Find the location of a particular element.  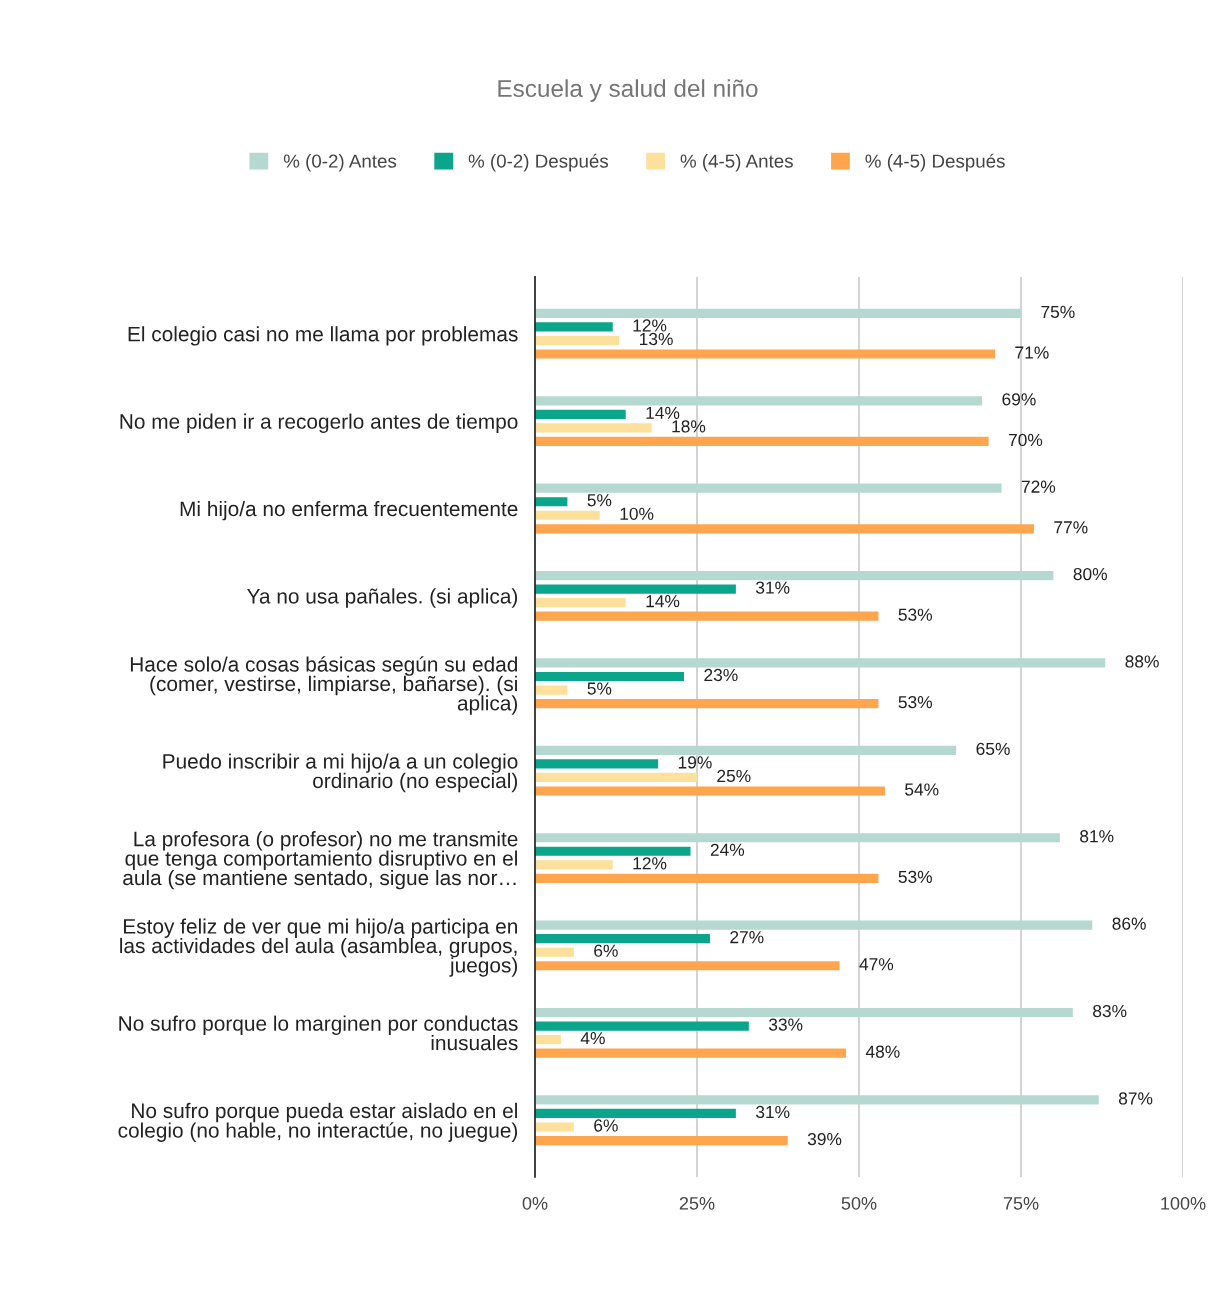

y-tick-label: Hace solo/a cosas básicas según su edad (comer, vestirse, limpiarse, bañarse). (si aplica) is located at coordinates (324, 685).